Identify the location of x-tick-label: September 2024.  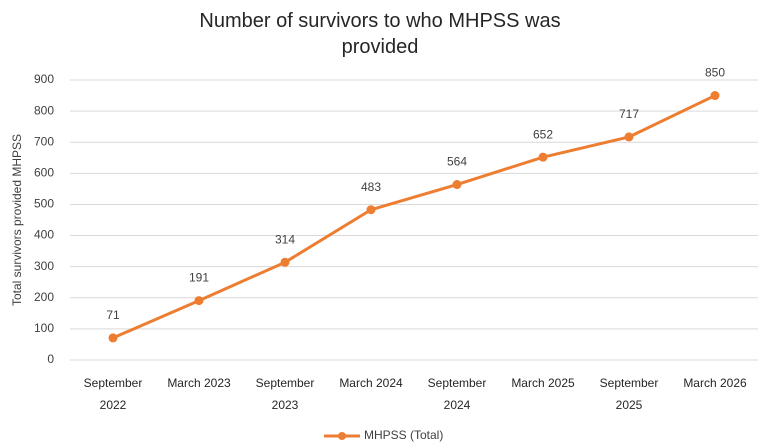
(457, 394).